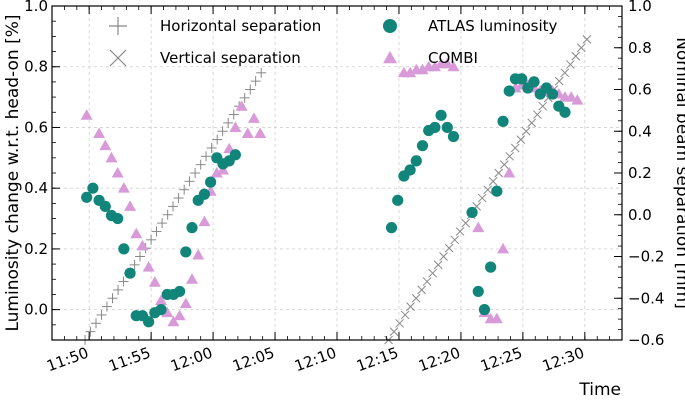 This screenshot has height=404, width=685. Describe the element at coordinates (493, 26) in the screenshot. I see `legend-label: ATLAS luminosity` at that location.